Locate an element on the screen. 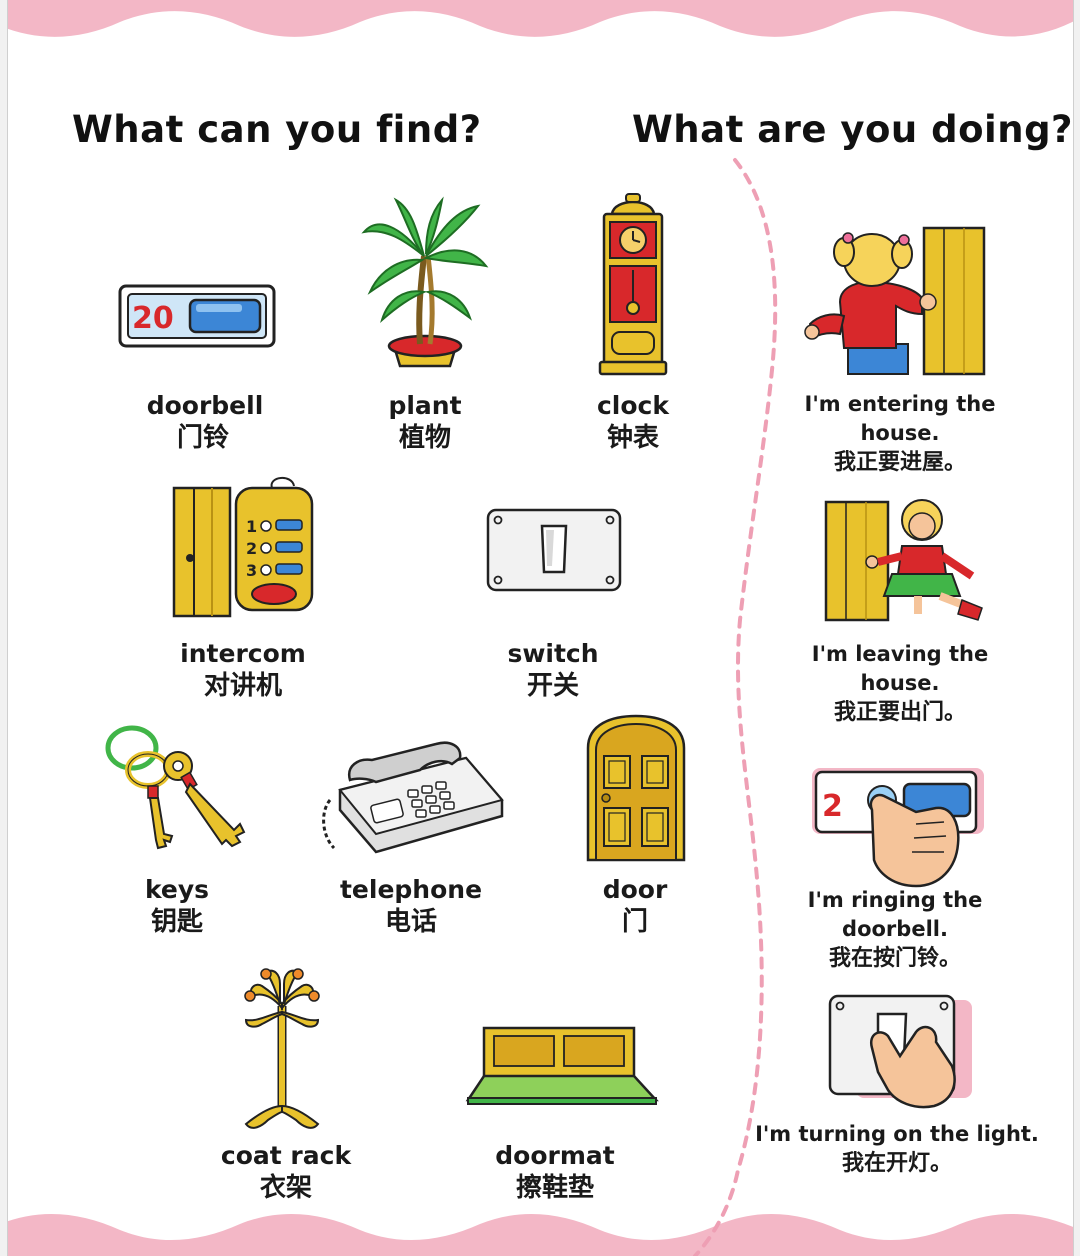 The width and height of the screenshot is (1080, 1256). activity-zh-label: 我在按门铃。 is located at coordinates (894, 958).